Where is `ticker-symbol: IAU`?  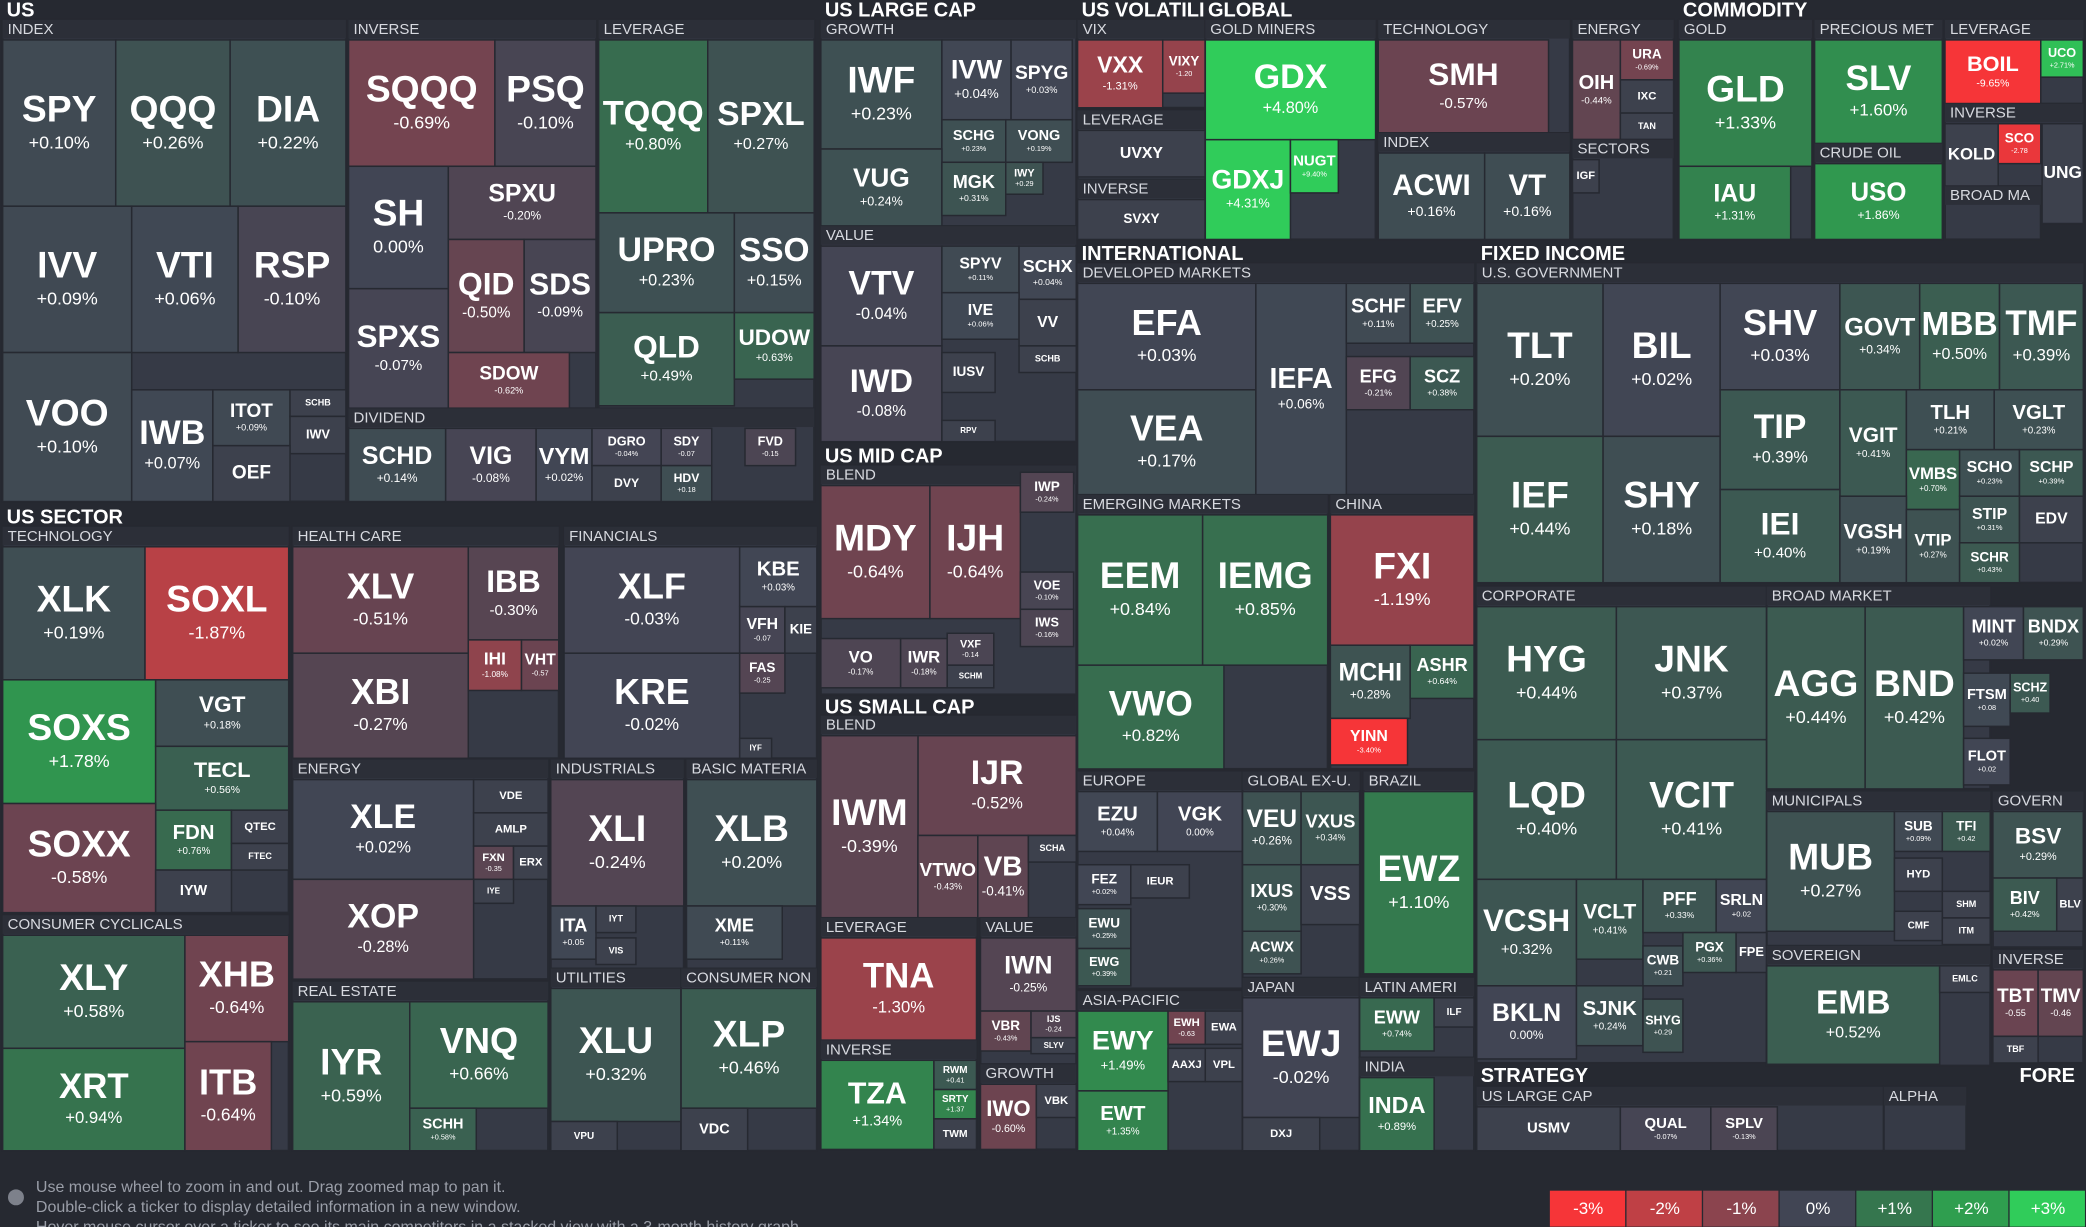
ticker-symbol: IAU is located at coordinates (1734, 194).